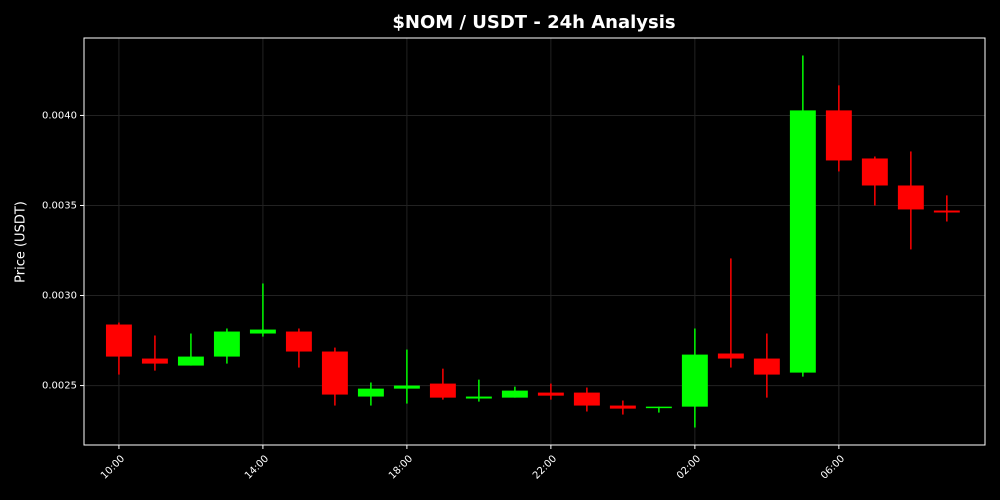 Image resolution: width=1000 pixels, height=500 pixels. Describe the element at coordinates (59, 115) in the screenshot. I see `y-tick-label: 0.0040` at that location.